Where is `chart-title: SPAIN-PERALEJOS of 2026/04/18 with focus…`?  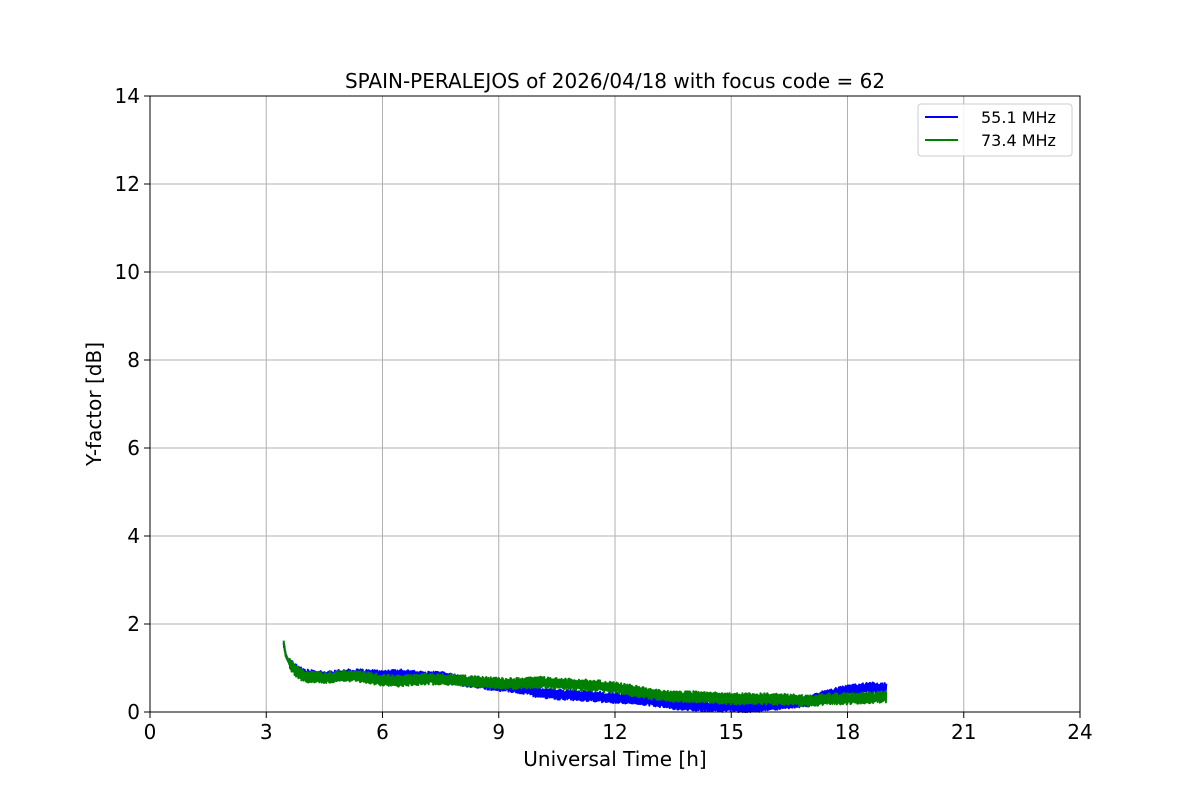
chart-title: SPAIN-PERALEJOS of 2026/04/18 with focus… is located at coordinates (615, 81).